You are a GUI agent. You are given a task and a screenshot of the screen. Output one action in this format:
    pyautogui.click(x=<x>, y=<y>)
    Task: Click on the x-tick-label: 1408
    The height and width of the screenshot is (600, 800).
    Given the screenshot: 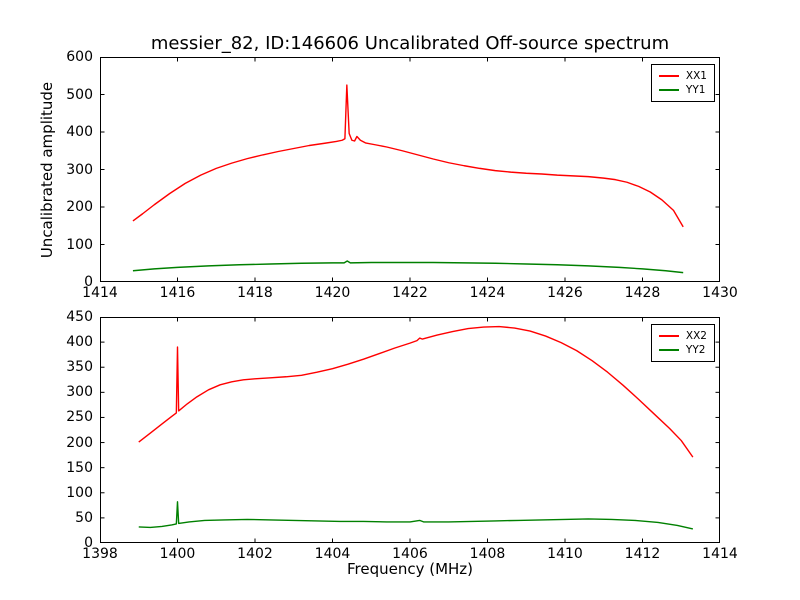 What is the action you would take?
    pyautogui.click(x=487, y=554)
    